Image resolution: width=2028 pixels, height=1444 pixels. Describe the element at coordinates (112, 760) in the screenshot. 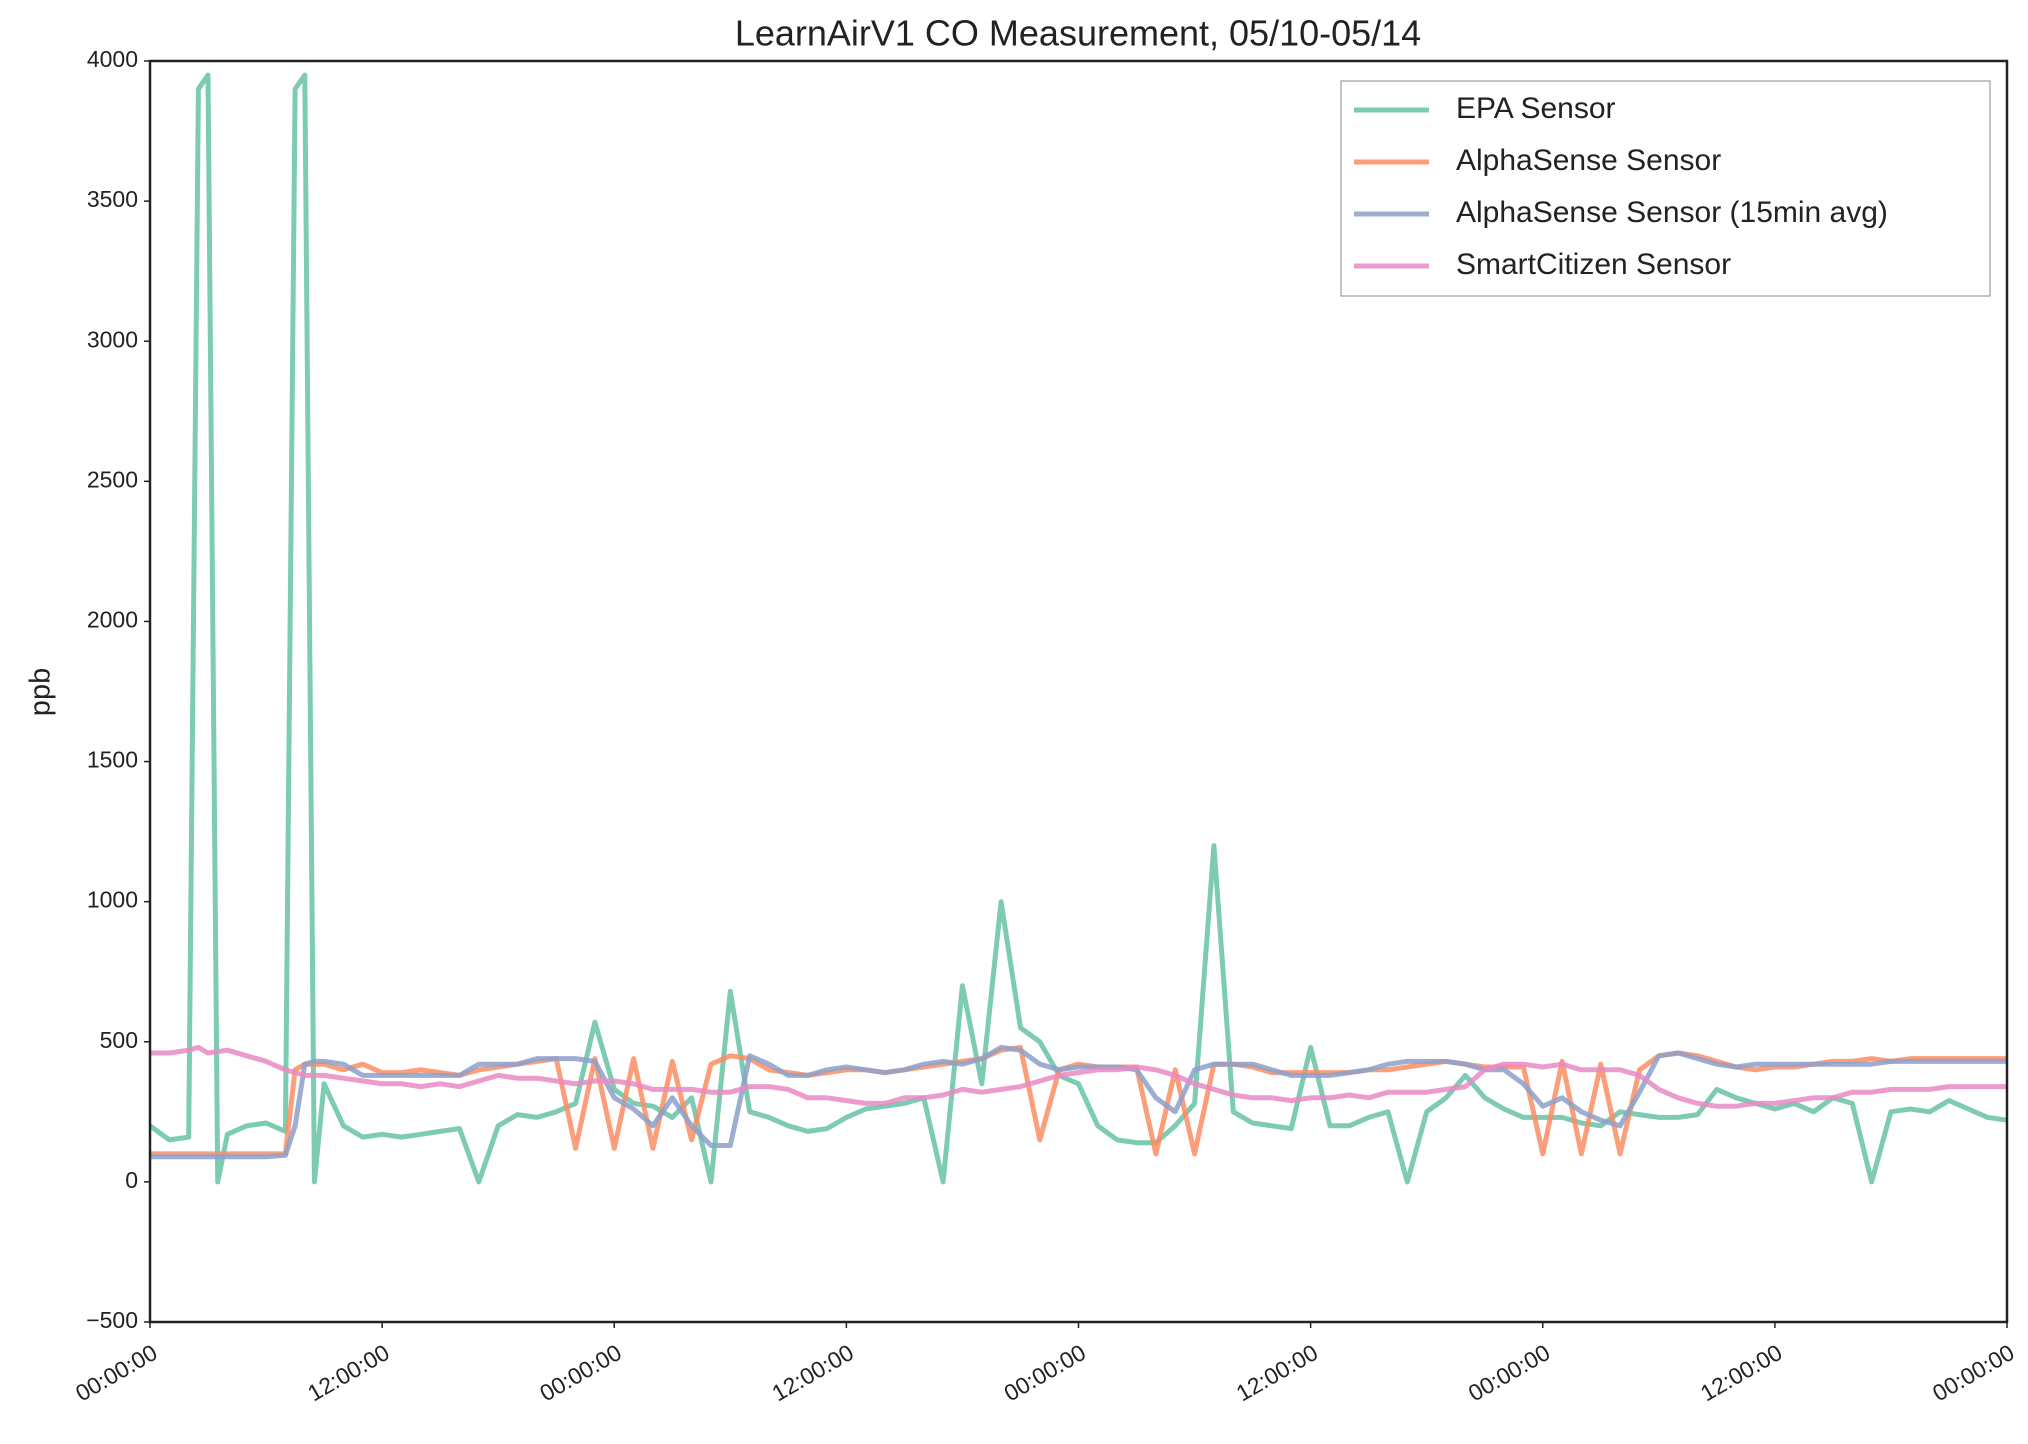

I see `y-tick-label: 1500` at that location.